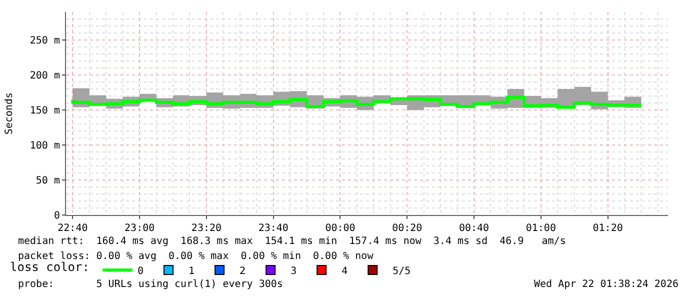 The image size is (697, 297). Describe the element at coordinates (73, 228) in the screenshot. I see `x-tick-label: 22:40` at that location.